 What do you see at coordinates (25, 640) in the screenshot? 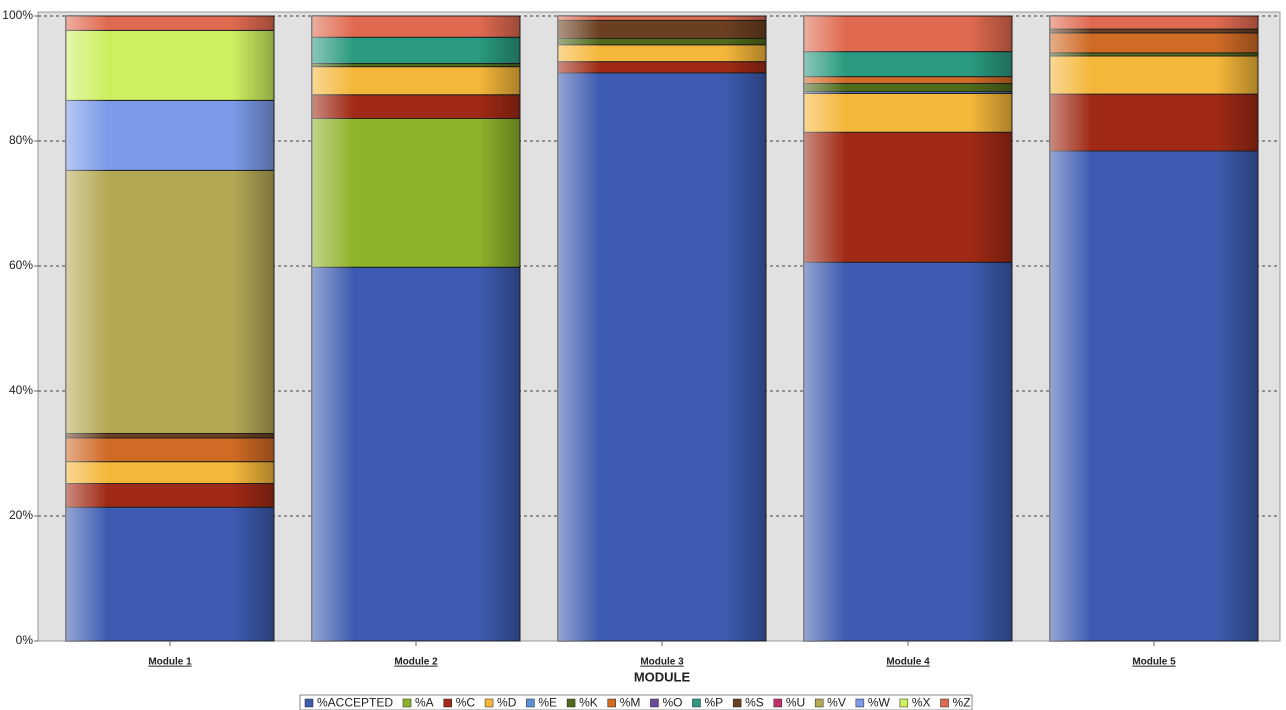
I see `y-tick-label: 0%` at bounding box center [25, 640].